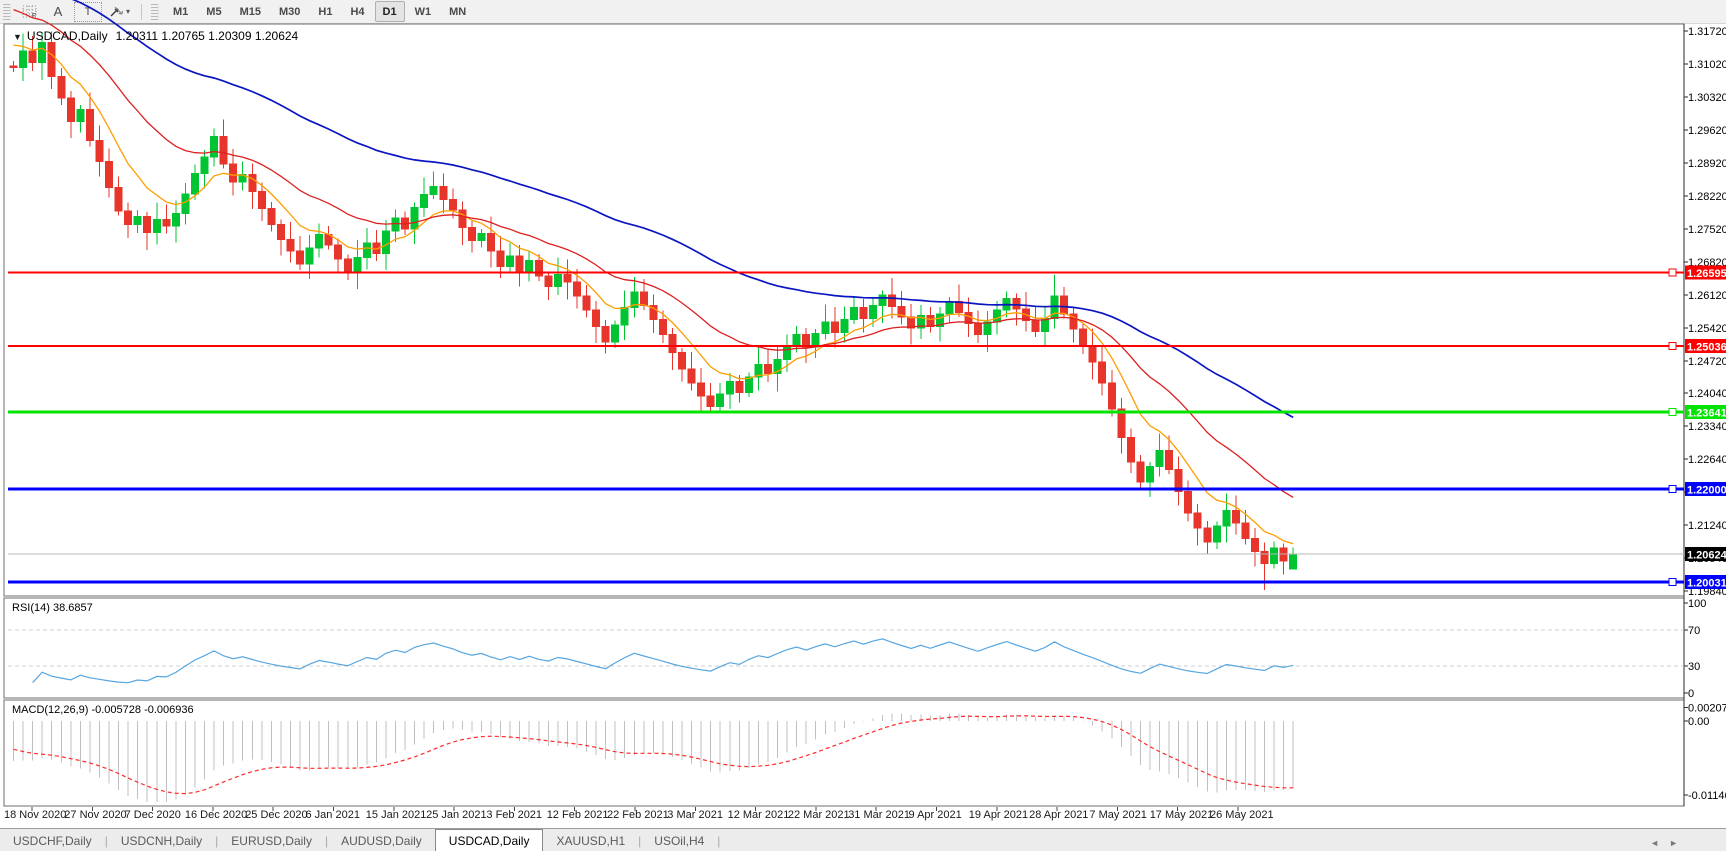 The height and width of the screenshot is (851, 1726). I want to click on current-price-tag, so click(1705, 554).